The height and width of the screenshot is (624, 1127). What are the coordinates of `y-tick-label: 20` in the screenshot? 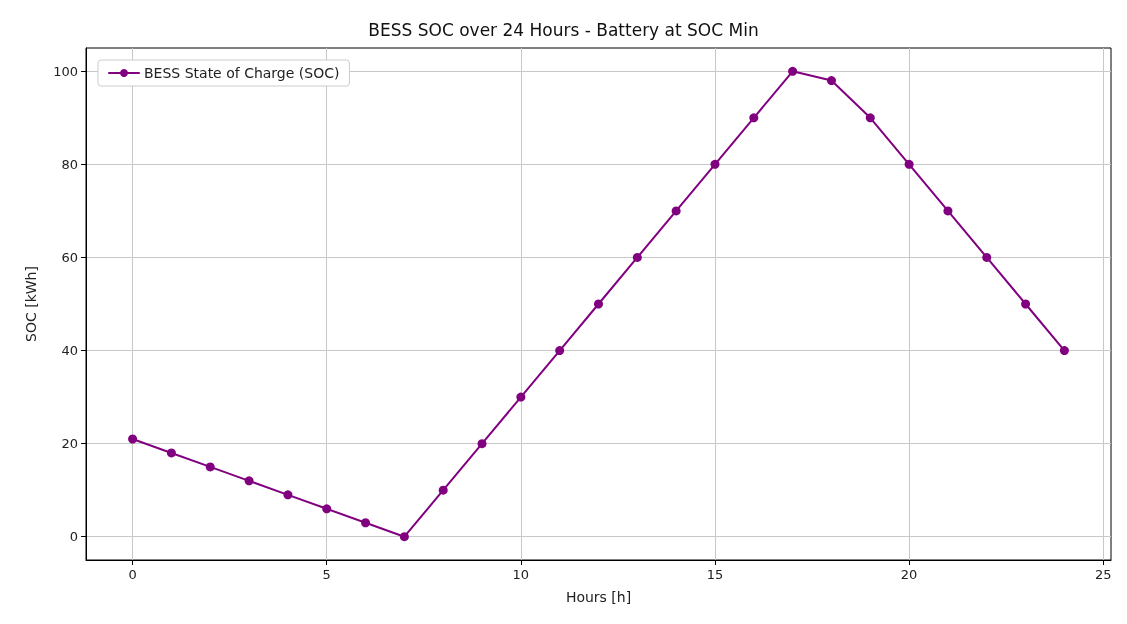 It's located at (69, 444).